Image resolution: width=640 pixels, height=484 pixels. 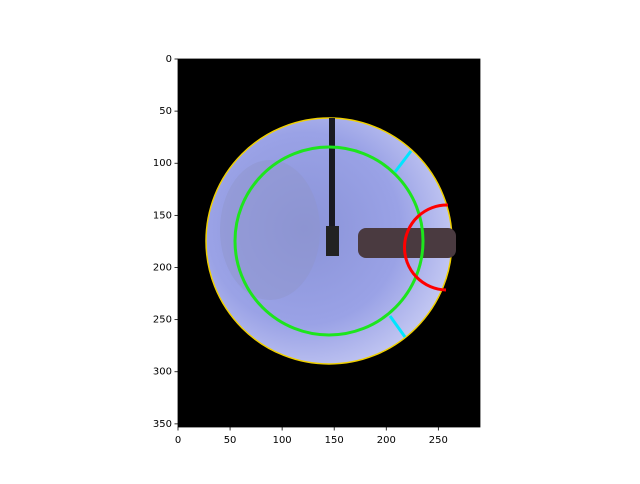 I want to click on x-tick-label: 200, so click(x=386, y=440).